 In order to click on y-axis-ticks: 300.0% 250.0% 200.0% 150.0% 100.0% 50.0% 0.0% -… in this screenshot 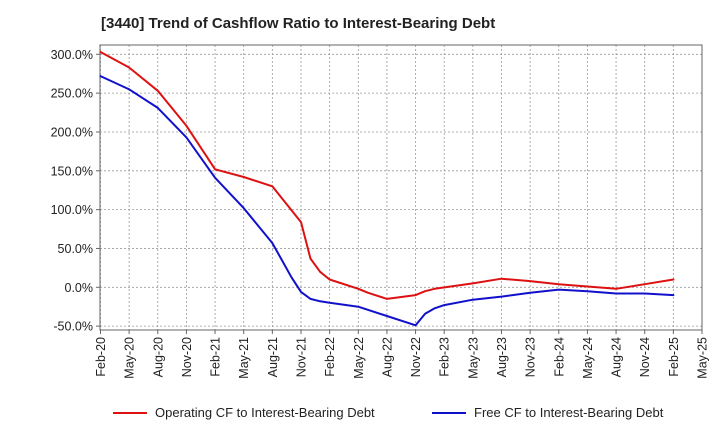, I will do `click(75, 191)`.